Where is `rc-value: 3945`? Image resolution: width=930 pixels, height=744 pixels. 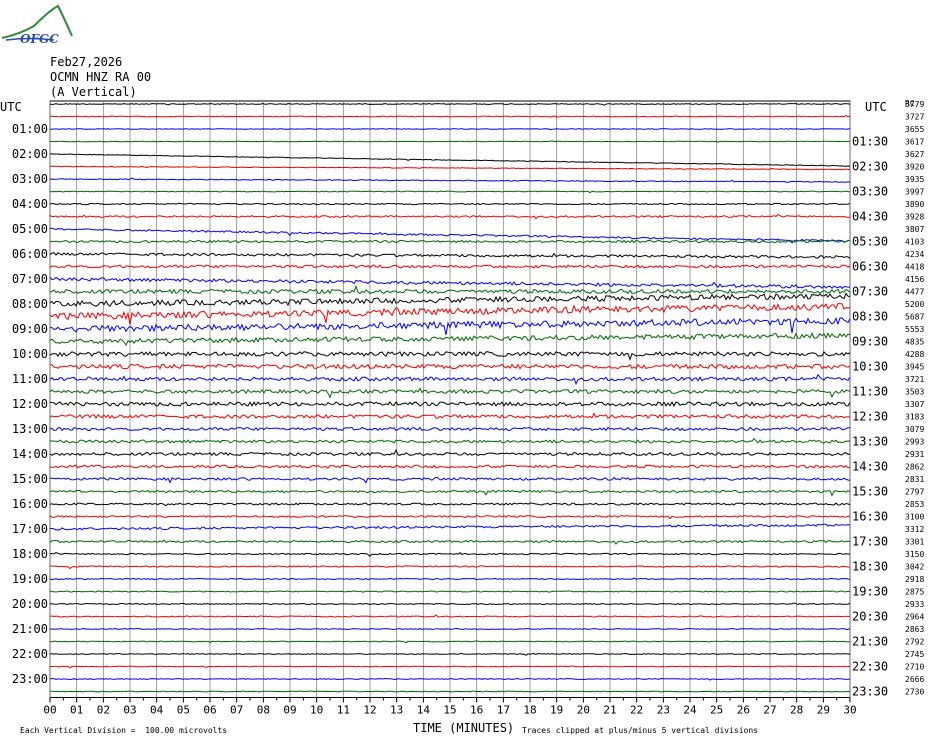
rc-value: 3945 is located at coordinates (914, 367).